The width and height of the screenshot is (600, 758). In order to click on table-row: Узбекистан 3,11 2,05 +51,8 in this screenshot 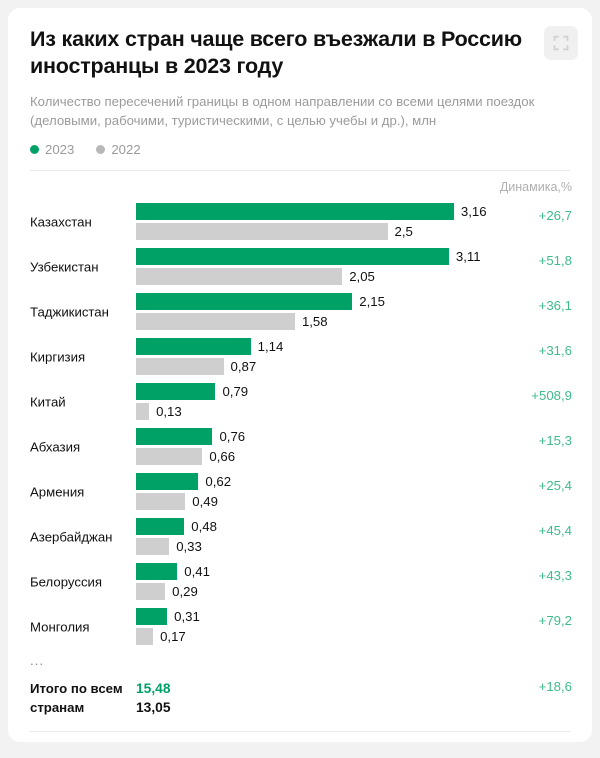, I will do `click(300, 266)`.